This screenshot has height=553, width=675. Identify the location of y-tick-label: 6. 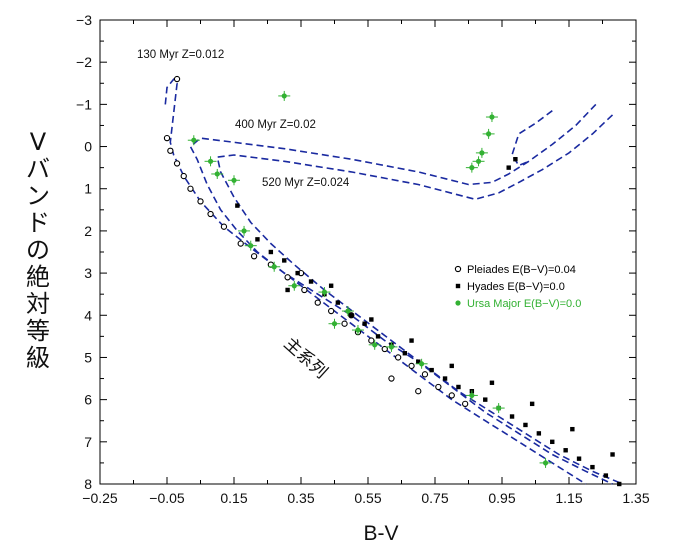
(88, 400).